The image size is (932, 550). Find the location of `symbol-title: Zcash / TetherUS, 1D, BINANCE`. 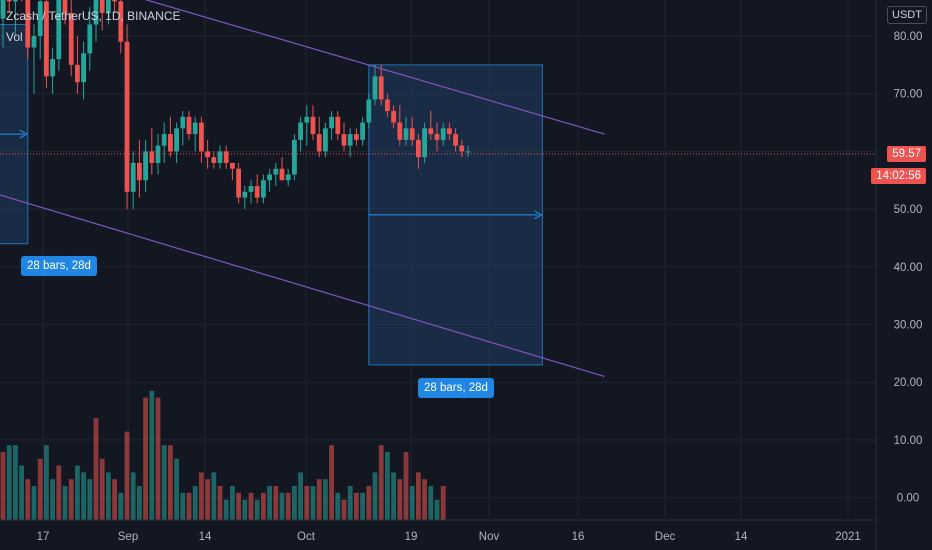

symbol-title: Zcash / TetherUS, 1D, BINANCE is located at coordinates (93, 16).